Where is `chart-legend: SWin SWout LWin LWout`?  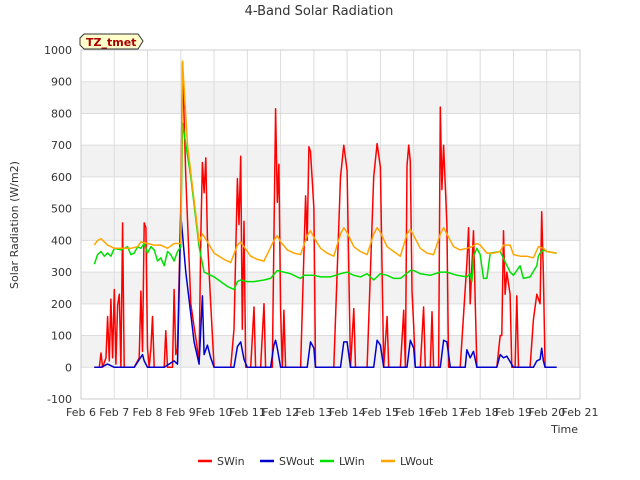 chart-legend: SWin SWout LWin LWout is located at coordinates (316, 461).